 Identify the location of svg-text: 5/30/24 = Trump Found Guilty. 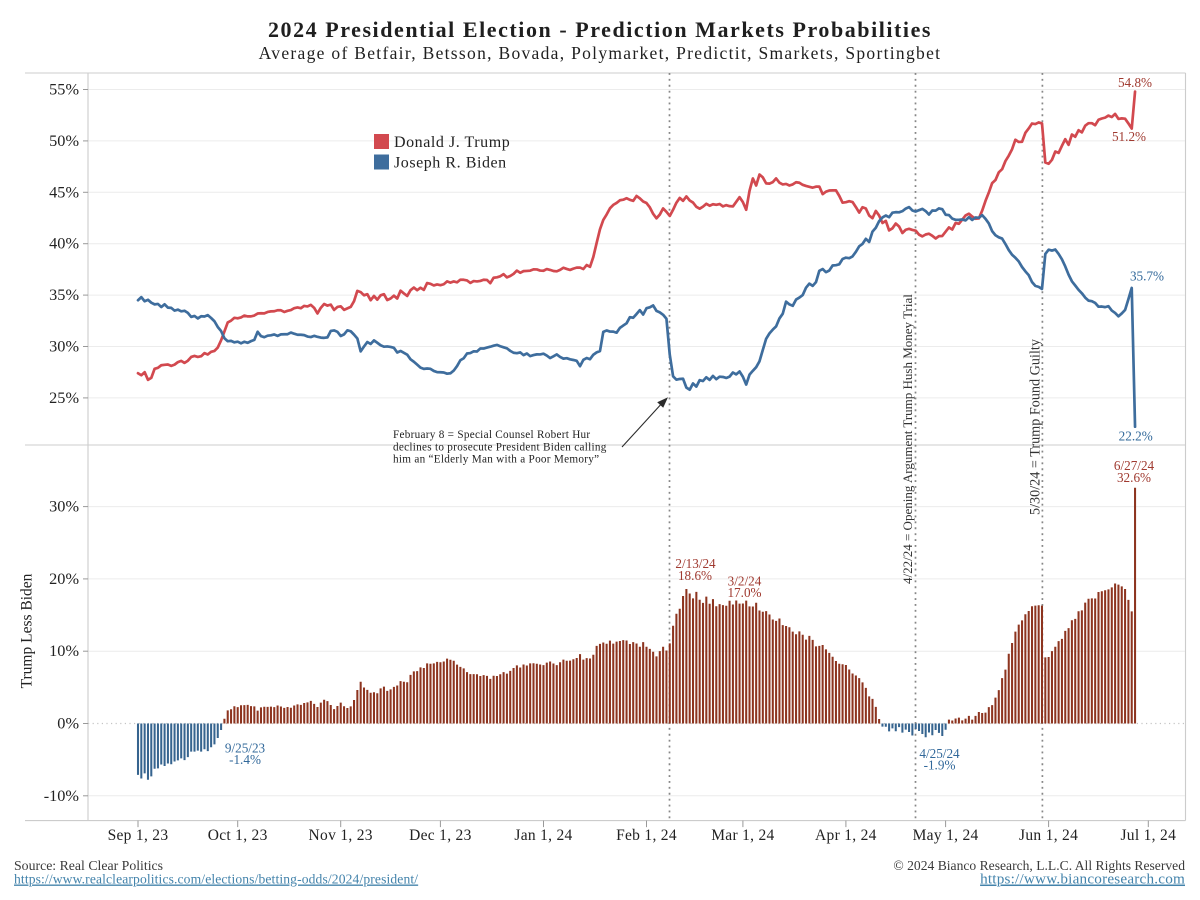
(1036, 426).